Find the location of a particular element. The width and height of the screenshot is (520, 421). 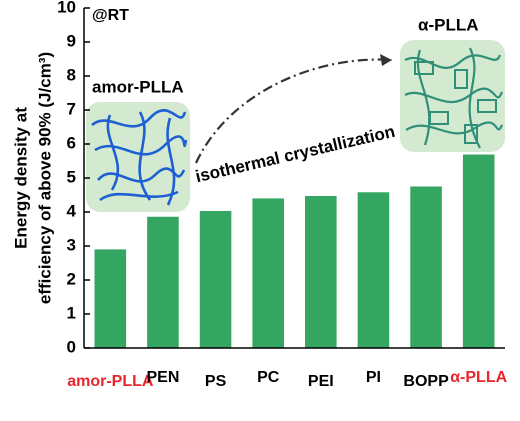

y-tick-label: 4 is located at coordinates (72, 210).